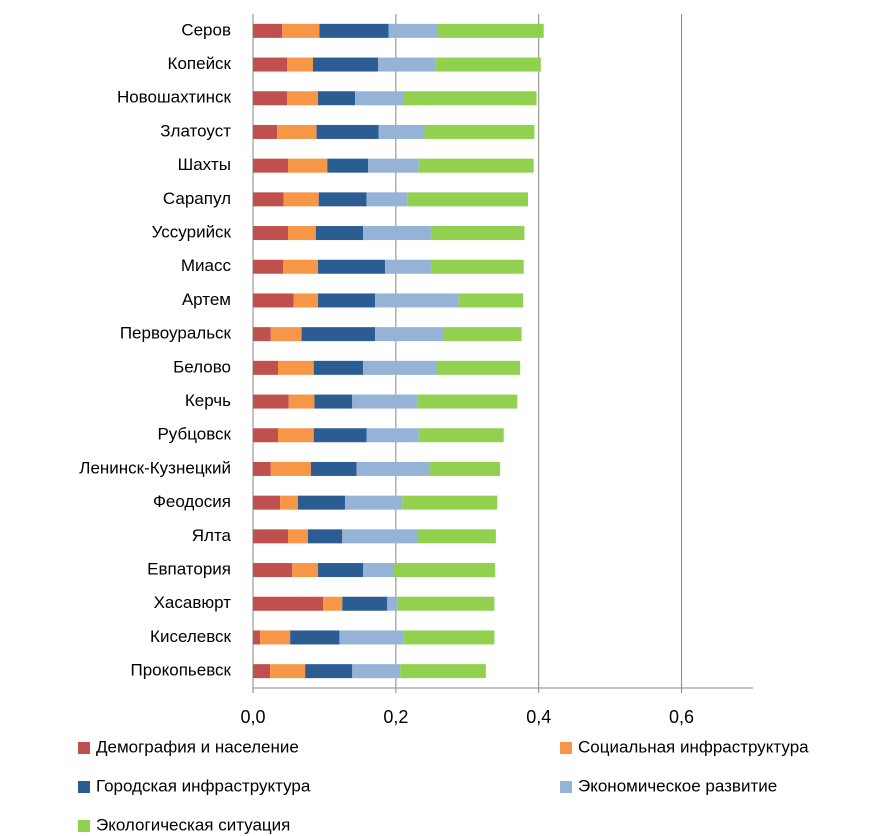  I want to click on y-tick-label: Рубцовск, so click(194, 434).